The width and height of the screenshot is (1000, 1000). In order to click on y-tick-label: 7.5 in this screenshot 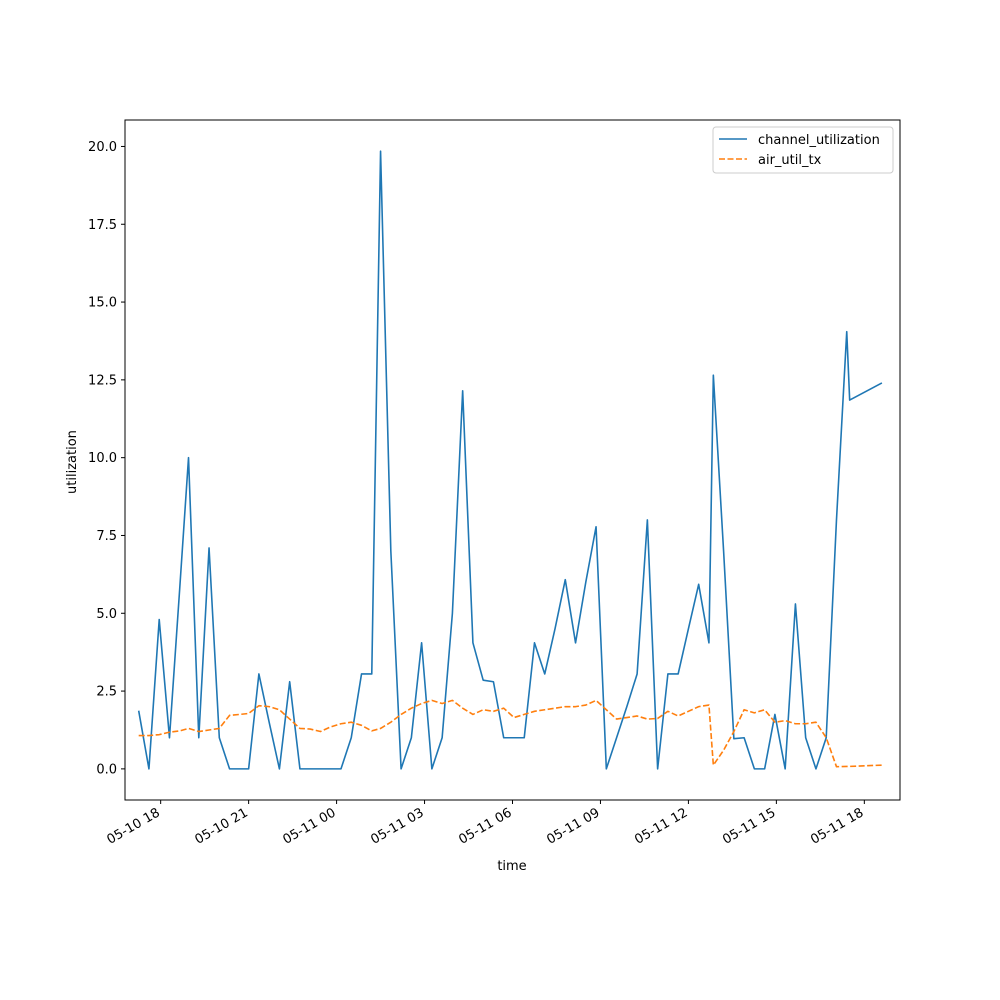, I will do `click(106, 536)`.